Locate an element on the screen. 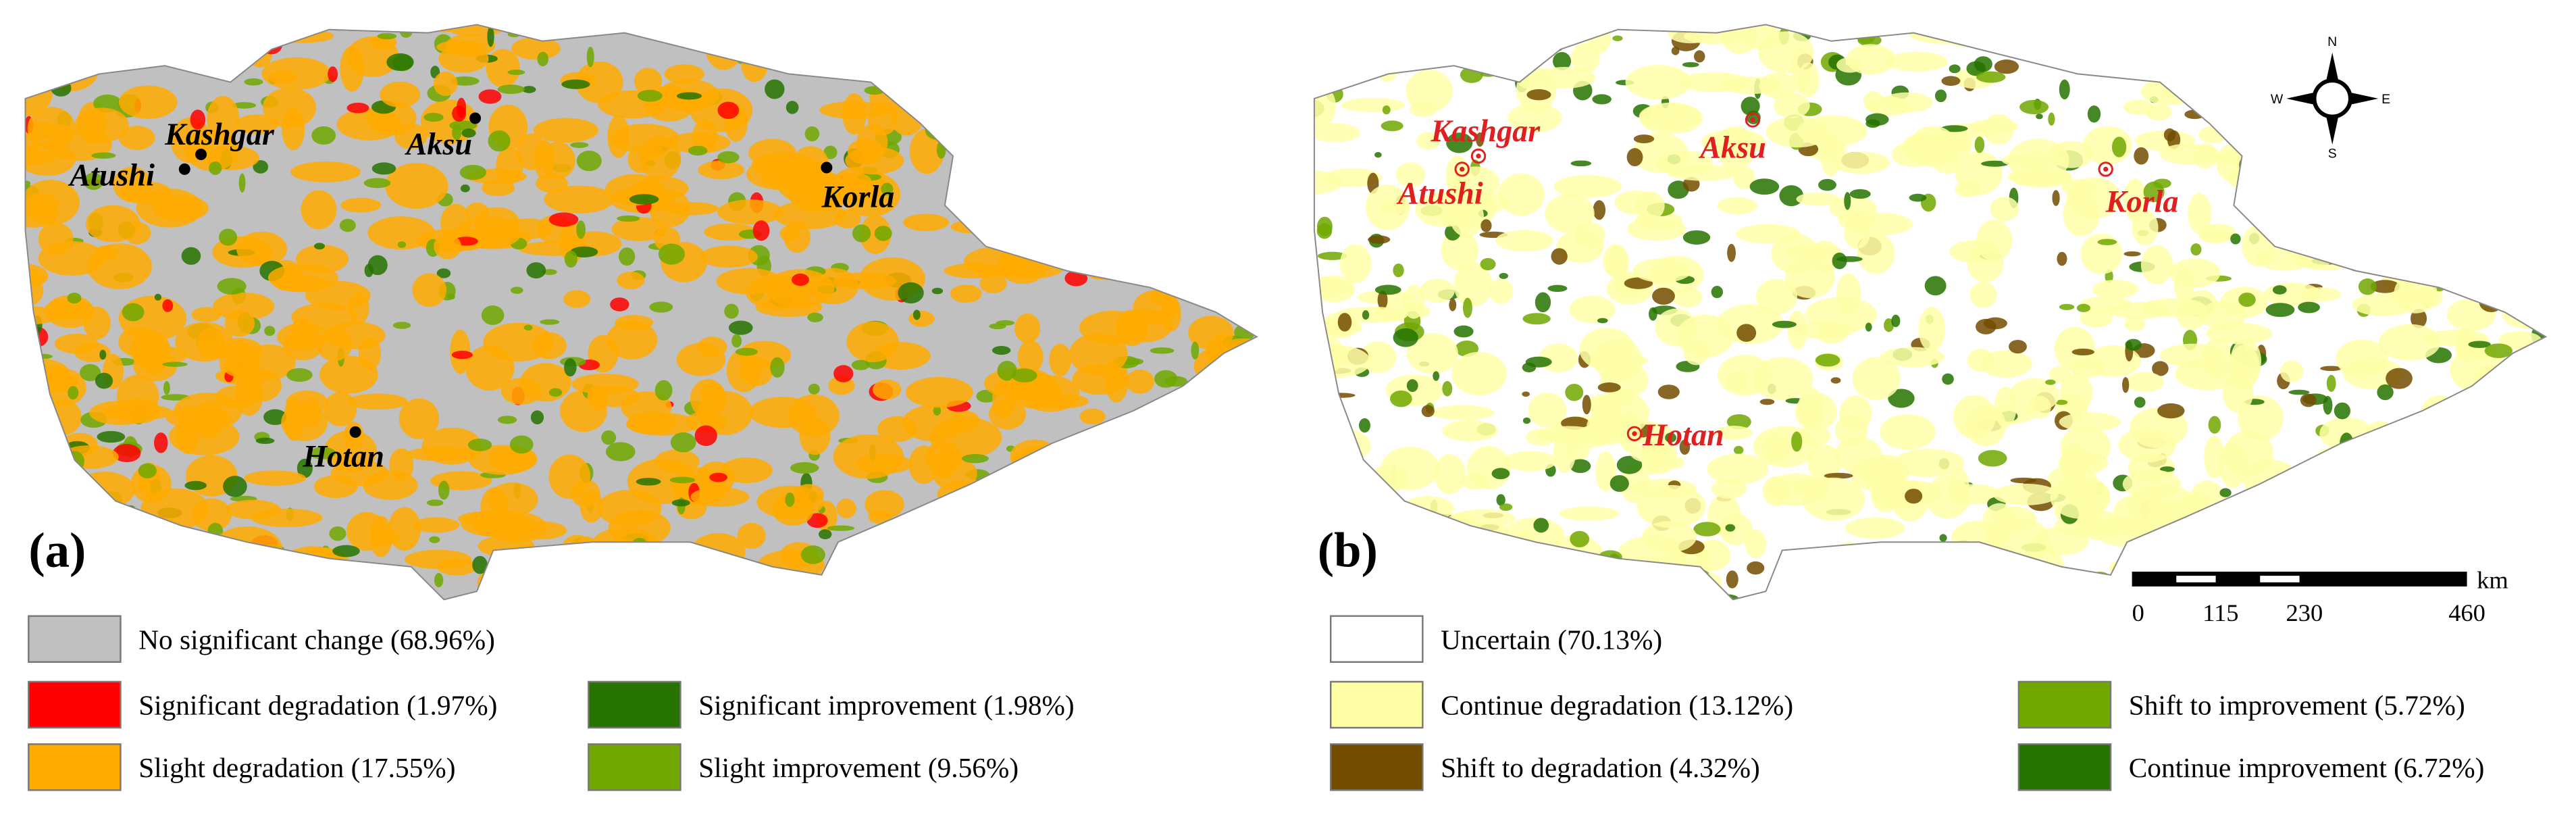 The width and height of the screenshot is (2576, 823). scale-bar-segment is located at coordinates (2280, 579).